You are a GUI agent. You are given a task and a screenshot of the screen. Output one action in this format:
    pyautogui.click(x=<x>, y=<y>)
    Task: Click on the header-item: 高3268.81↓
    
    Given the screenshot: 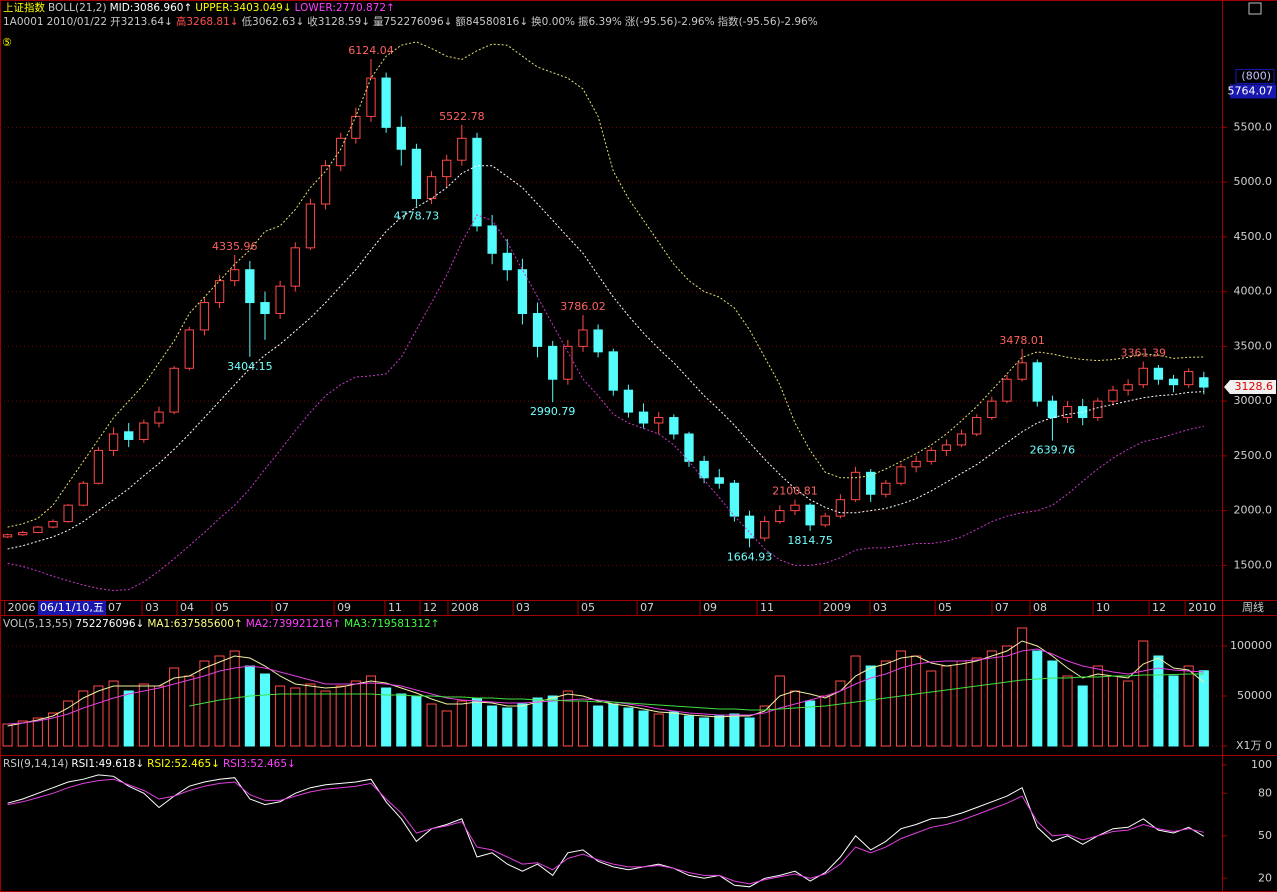 What is the action you would take?
    pyautogui.click(x=207, y=22)
    